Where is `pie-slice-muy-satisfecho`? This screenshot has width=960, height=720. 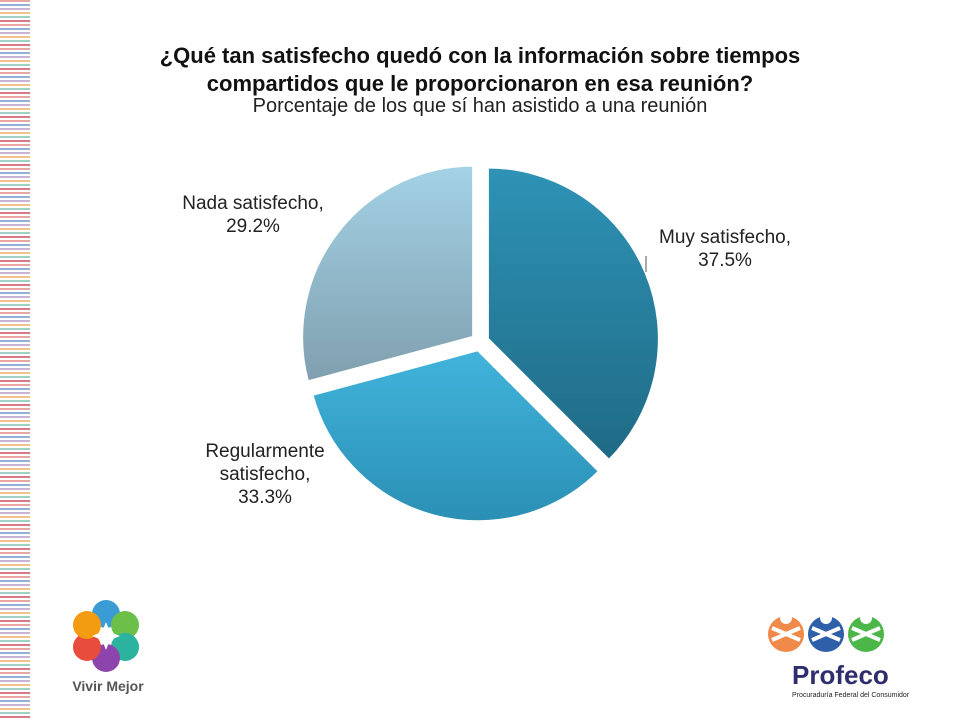
pie-slice-muy-satisfecho is located at coordinates (573, 314).